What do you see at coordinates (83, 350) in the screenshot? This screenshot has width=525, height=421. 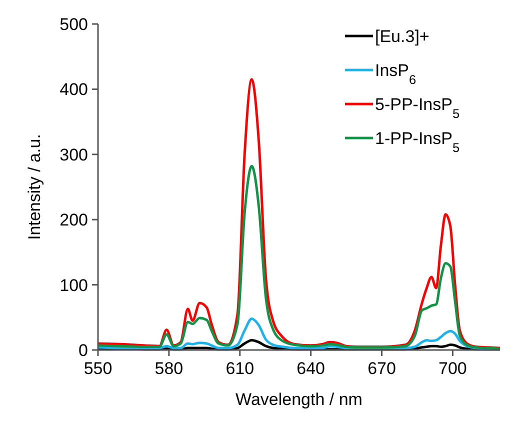 I see `y-tick-label: 0` at bounding box center [83, 350].